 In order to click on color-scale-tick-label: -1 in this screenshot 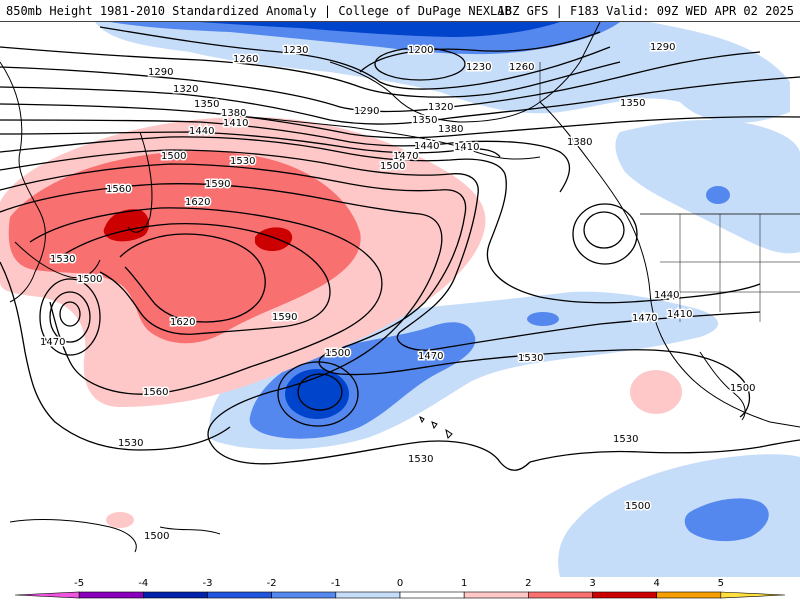, I will do `click(336, 583)`.